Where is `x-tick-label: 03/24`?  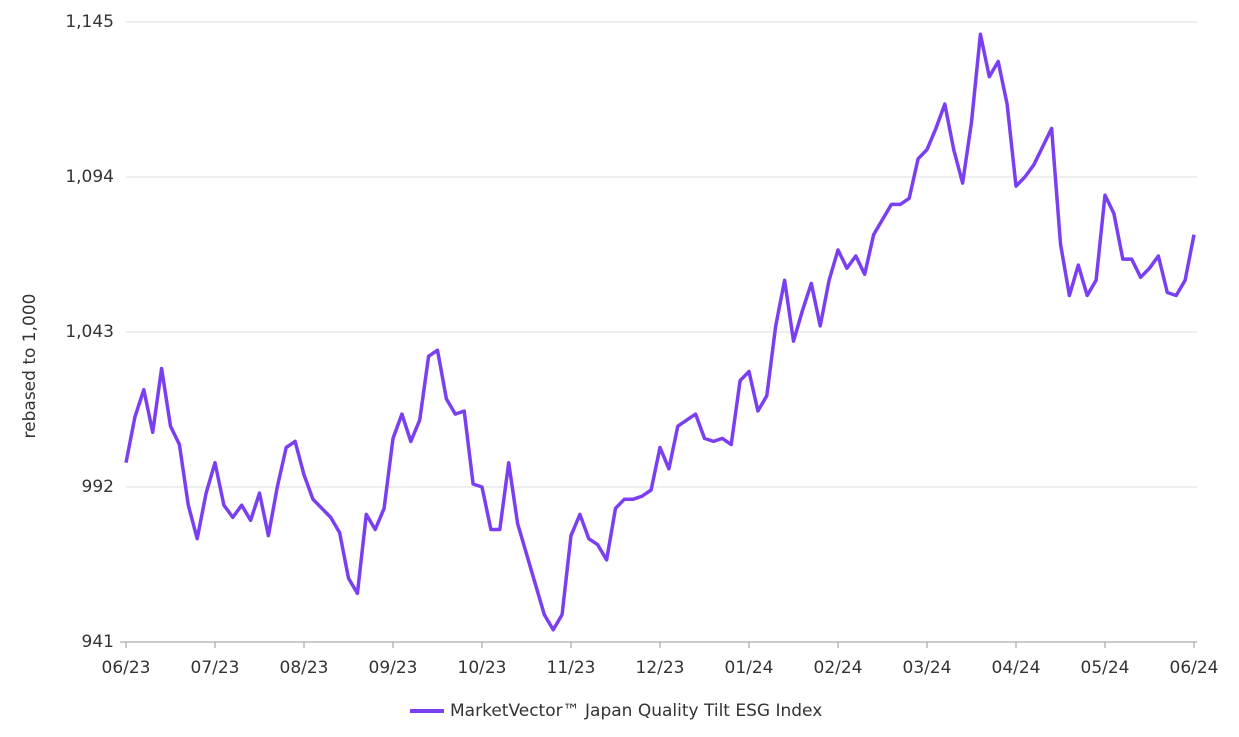
x-tick-label: 03/24 is located at coordinates (927, 668).